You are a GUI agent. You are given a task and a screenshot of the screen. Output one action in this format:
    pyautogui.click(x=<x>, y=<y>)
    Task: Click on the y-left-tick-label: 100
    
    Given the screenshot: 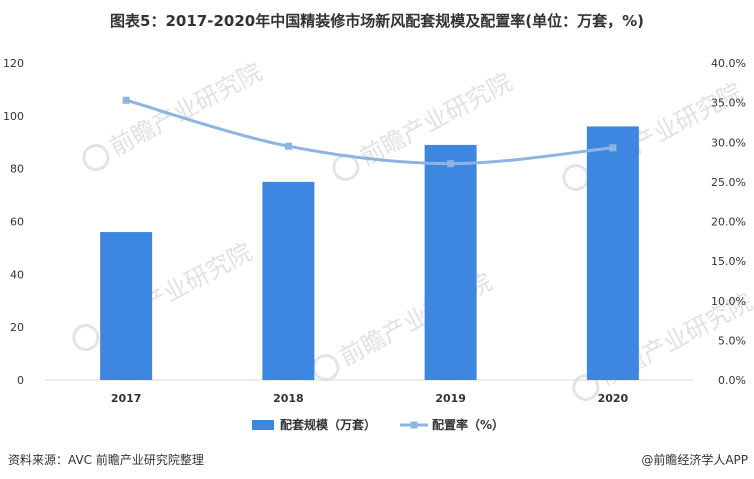 What is the action you would take?
    pyautogui.click(x=13, y=116)
    